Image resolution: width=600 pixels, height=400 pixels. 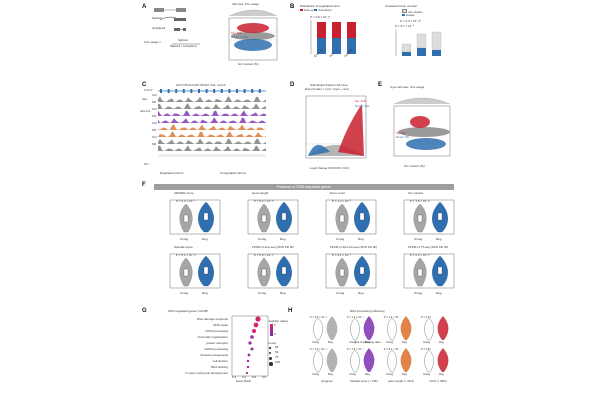 What do you see at coordinates (145, 99) in the screenshot?
I see `panel-c-group1: 4sU` at bounding box center [145, 99].